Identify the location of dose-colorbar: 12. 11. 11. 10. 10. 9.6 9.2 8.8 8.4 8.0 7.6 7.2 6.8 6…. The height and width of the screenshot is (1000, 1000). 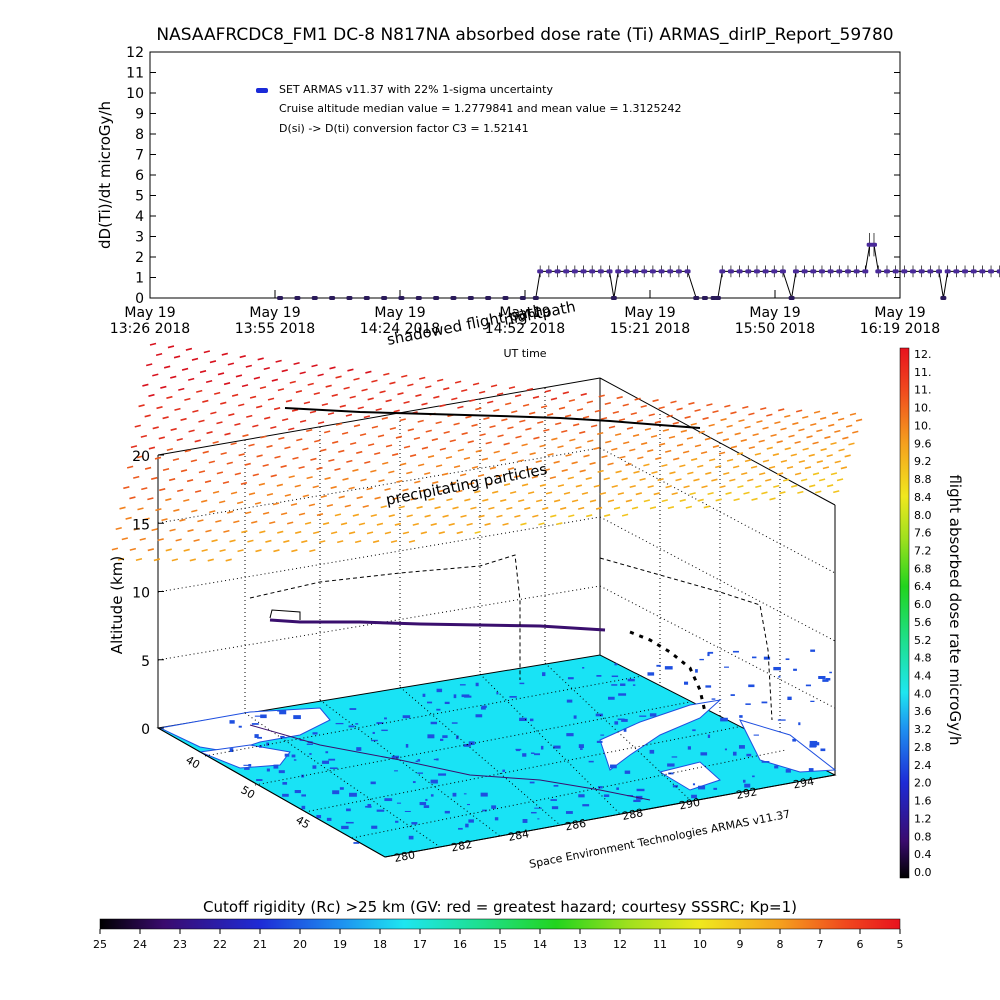
(931, 613).